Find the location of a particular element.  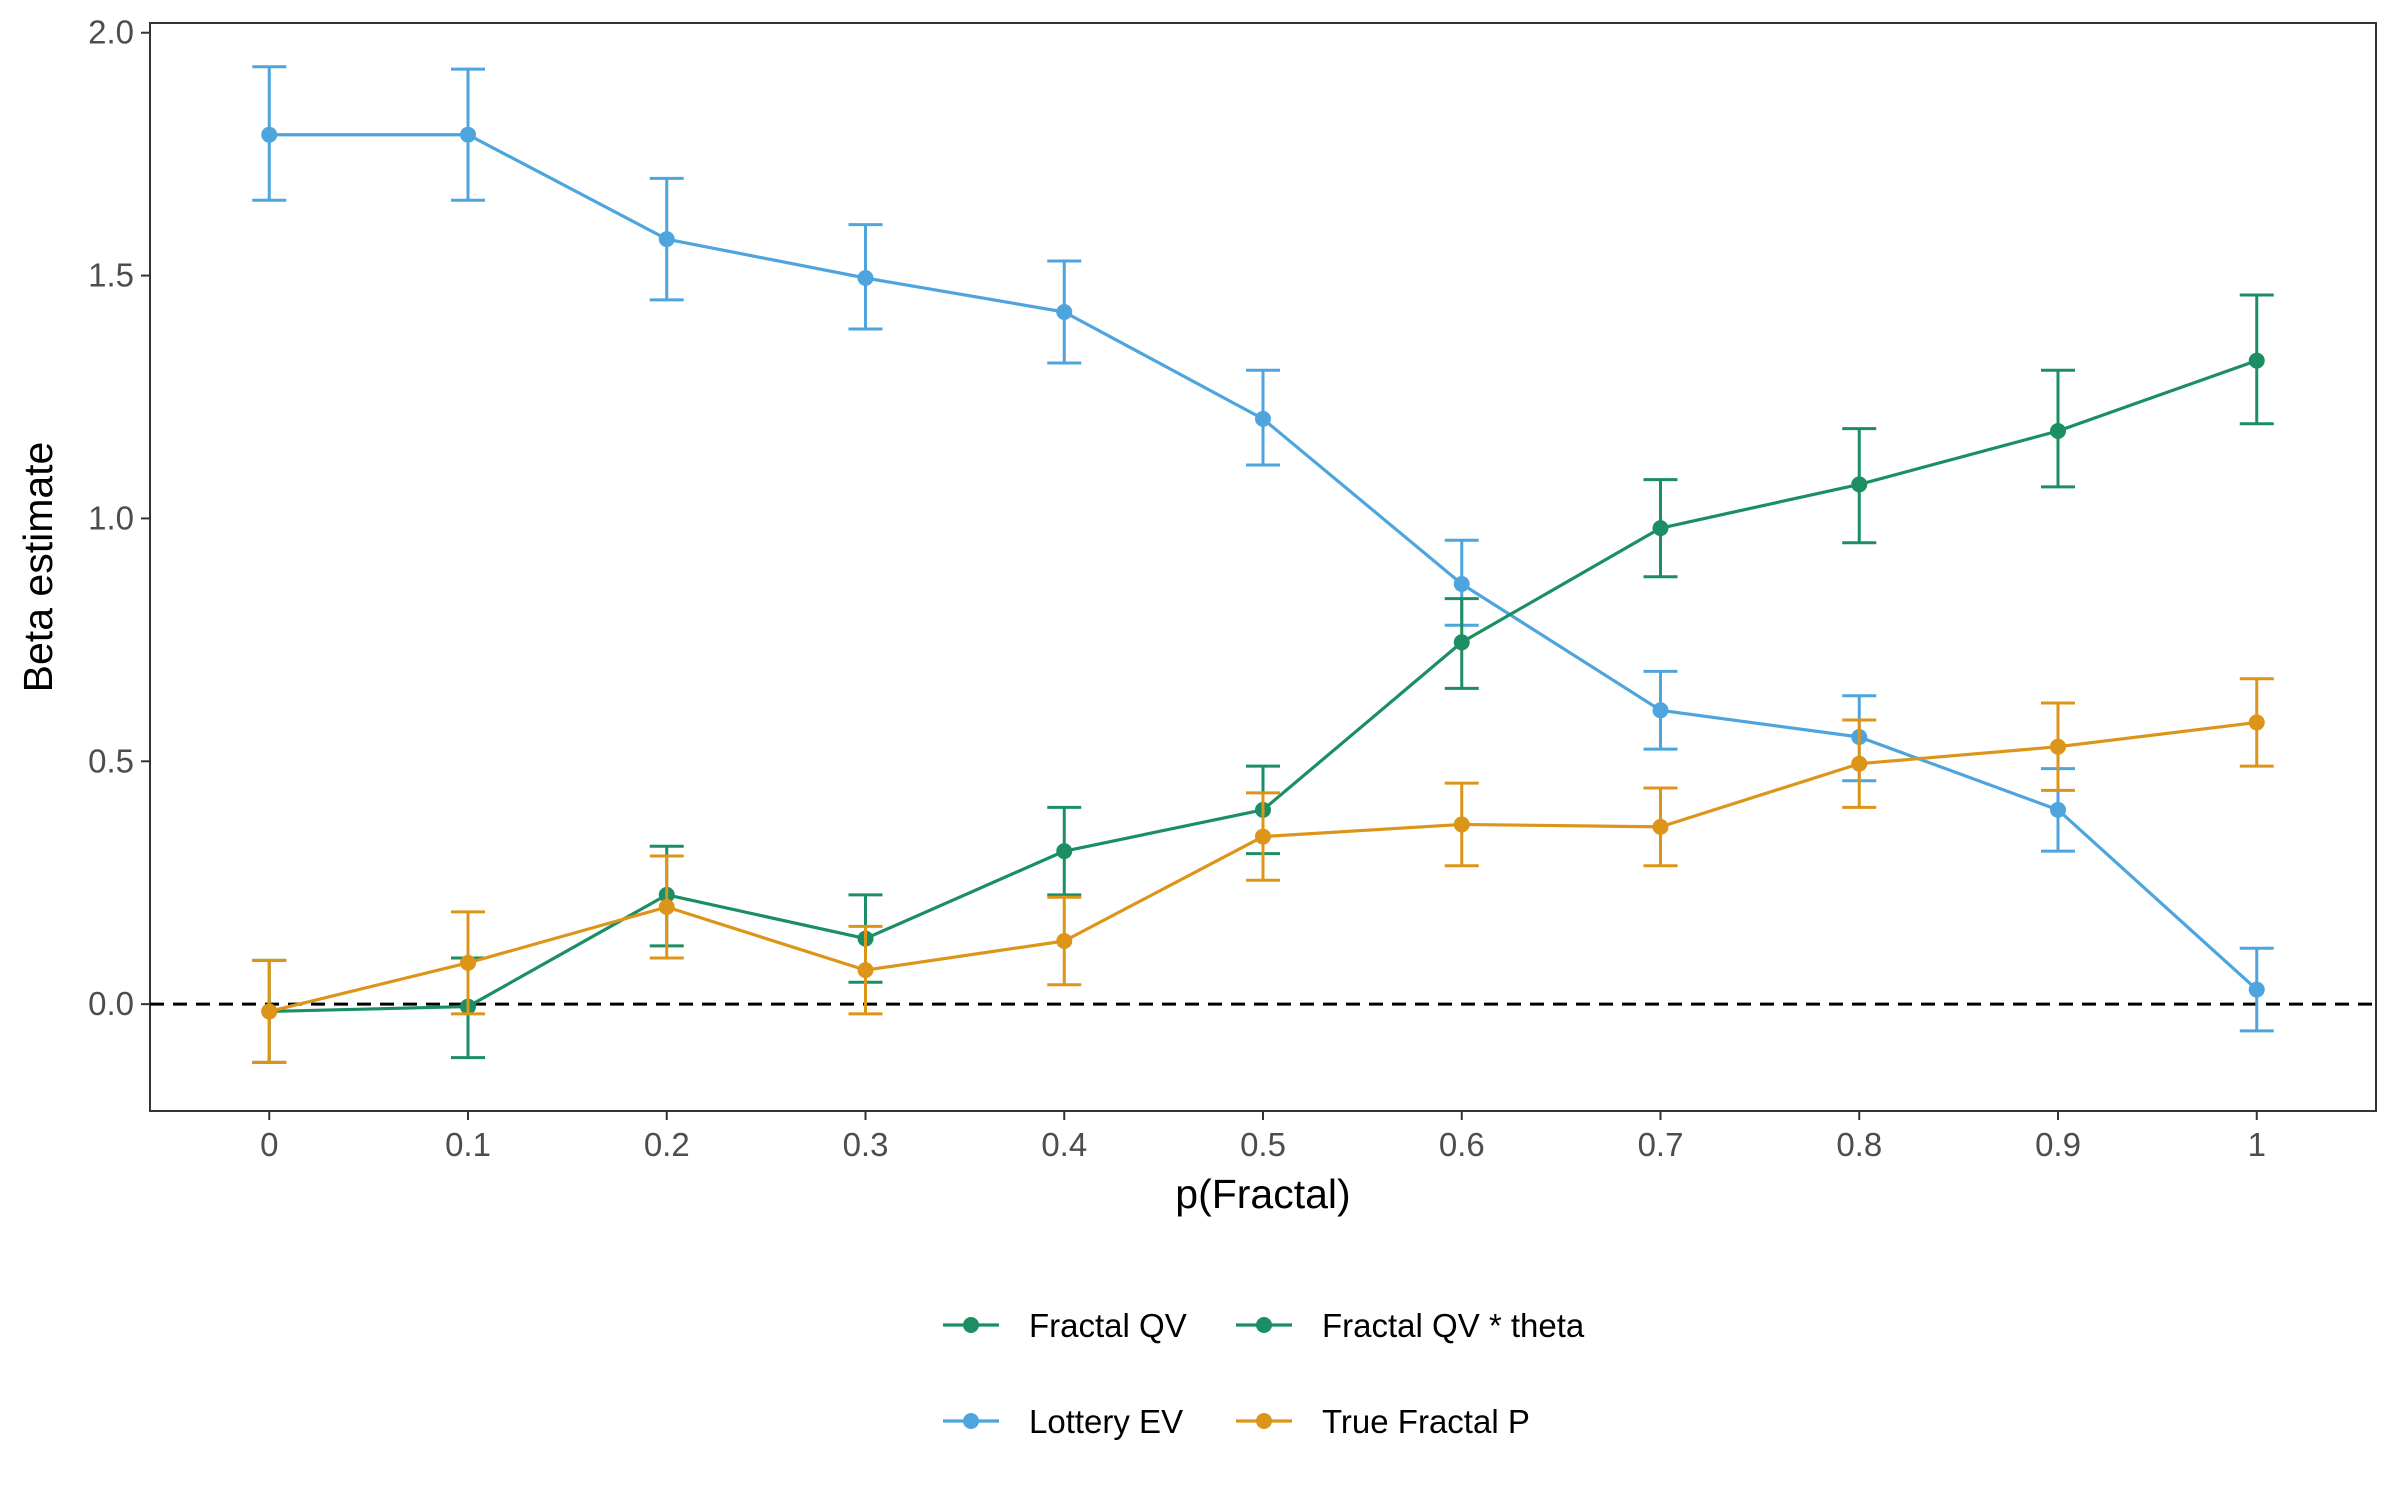

x-tick-label: 0.4 is located at coordinates (1064, 1144).